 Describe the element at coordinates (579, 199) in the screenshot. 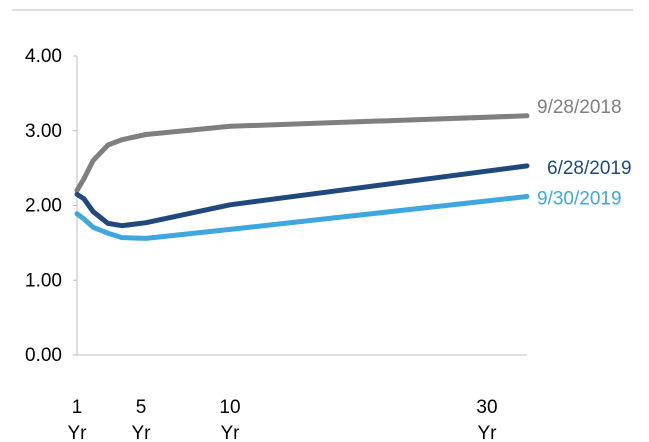

I see `series-label-2: 9/30/2019` at that location.